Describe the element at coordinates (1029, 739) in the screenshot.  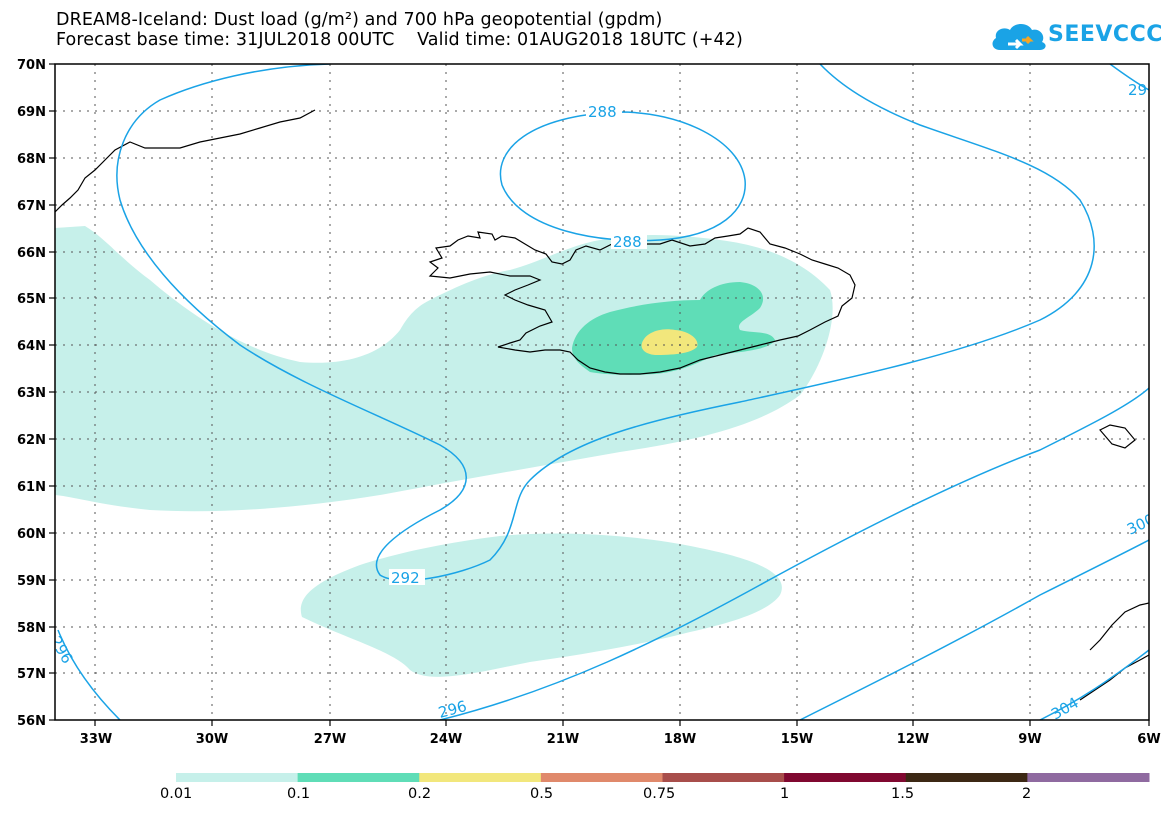
I see `lon-label: 9W` at that location.